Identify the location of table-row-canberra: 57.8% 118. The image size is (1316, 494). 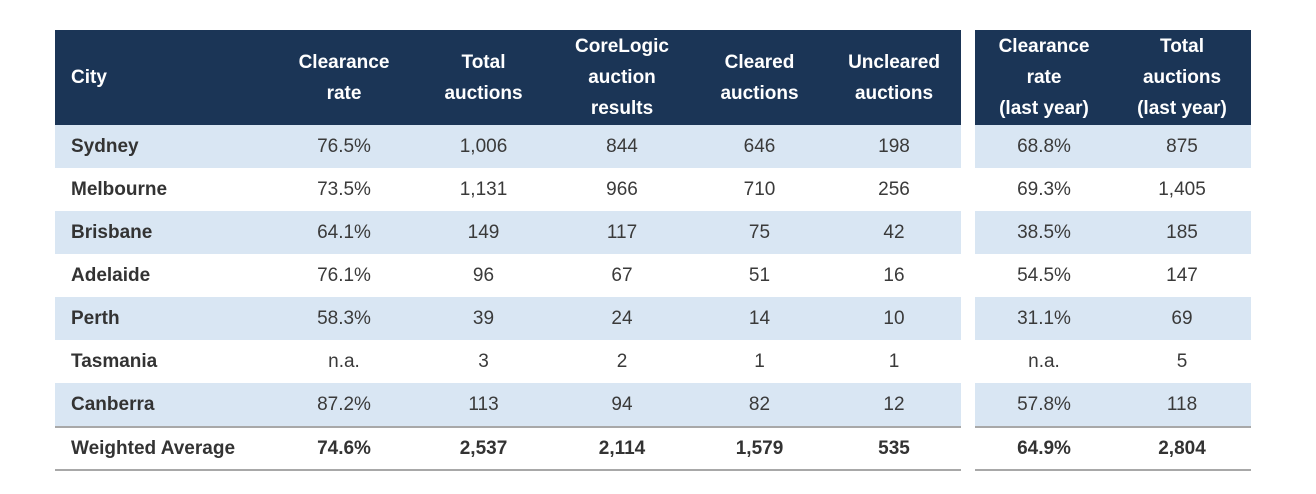
(1113, 405).